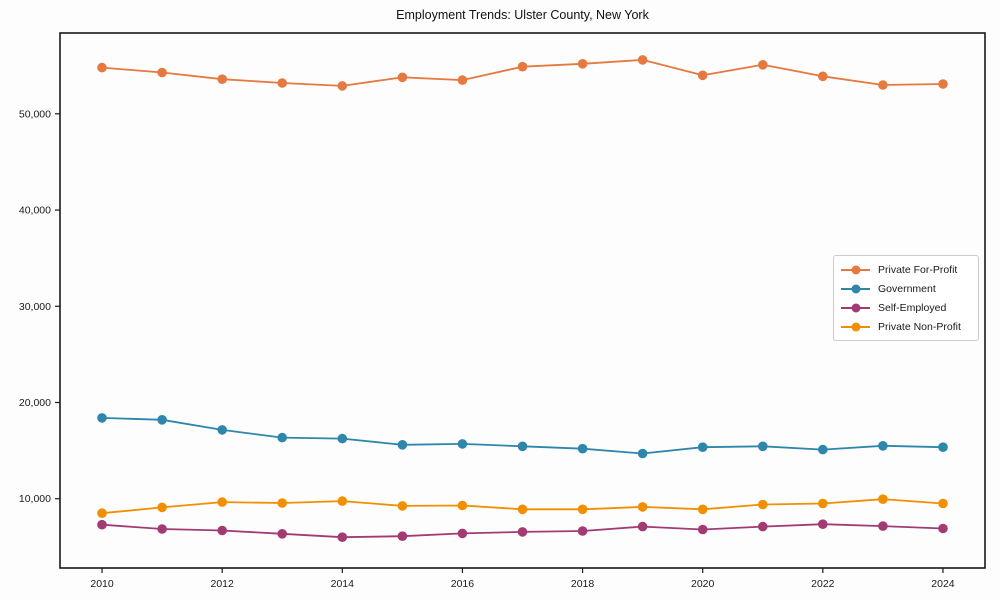  I want to click on y-tick-label: 10,000, so click(35, 499).